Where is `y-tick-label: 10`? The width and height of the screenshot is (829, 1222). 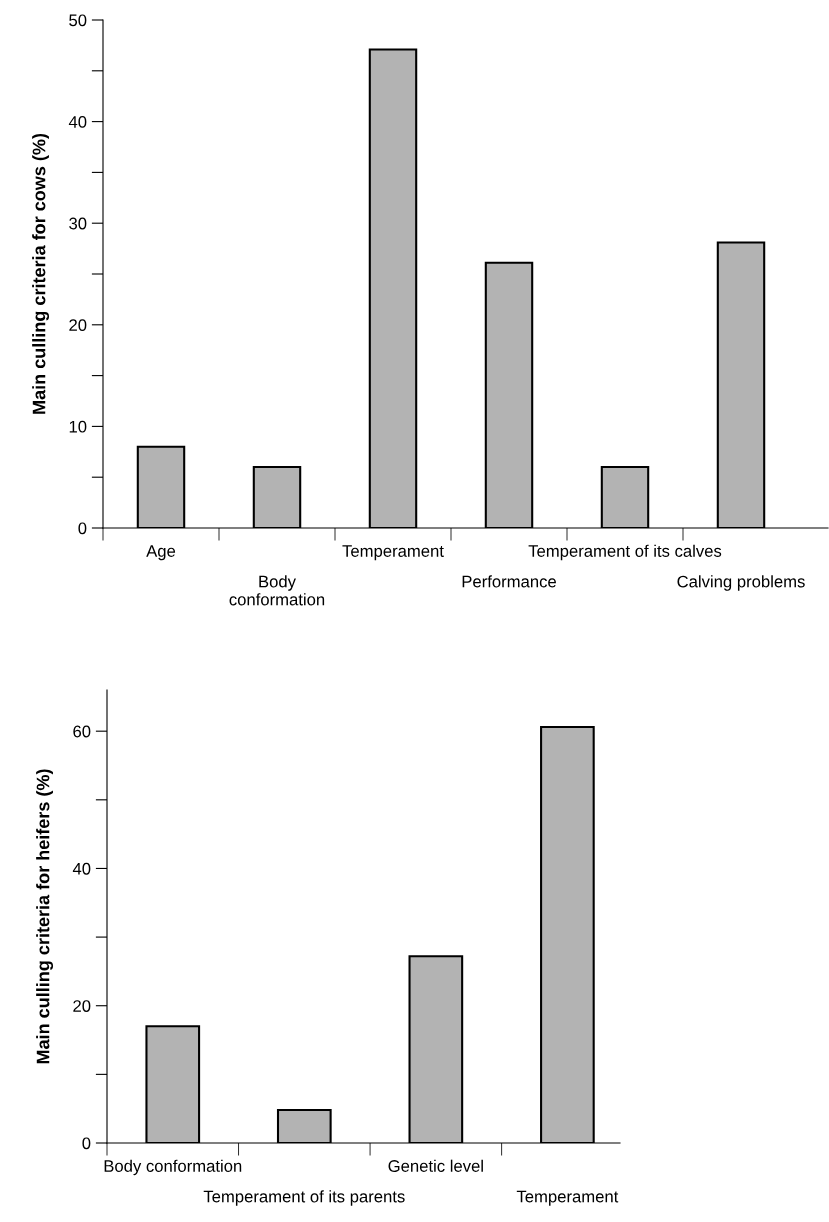 y-tick-label: 10 is located at coordinates (78, 426).